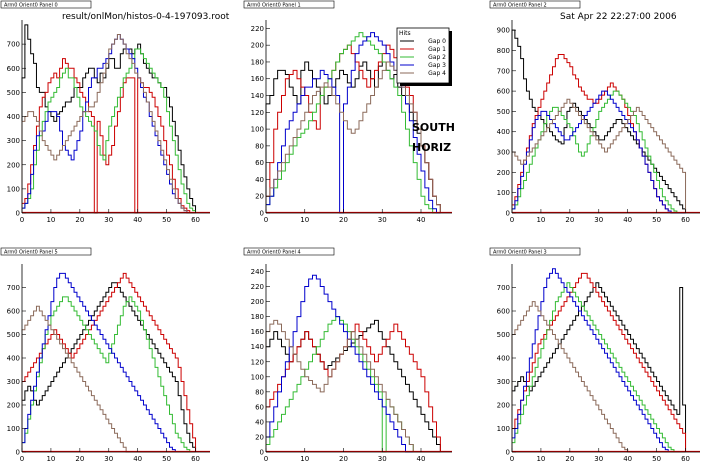 This screenshot has width=721, height=469. What do you see at coordinates (618, 17) in the screenshot?
I see `timestamp: Sat Apr 22 22:27:00 2006` at bounding box center [618, 17].